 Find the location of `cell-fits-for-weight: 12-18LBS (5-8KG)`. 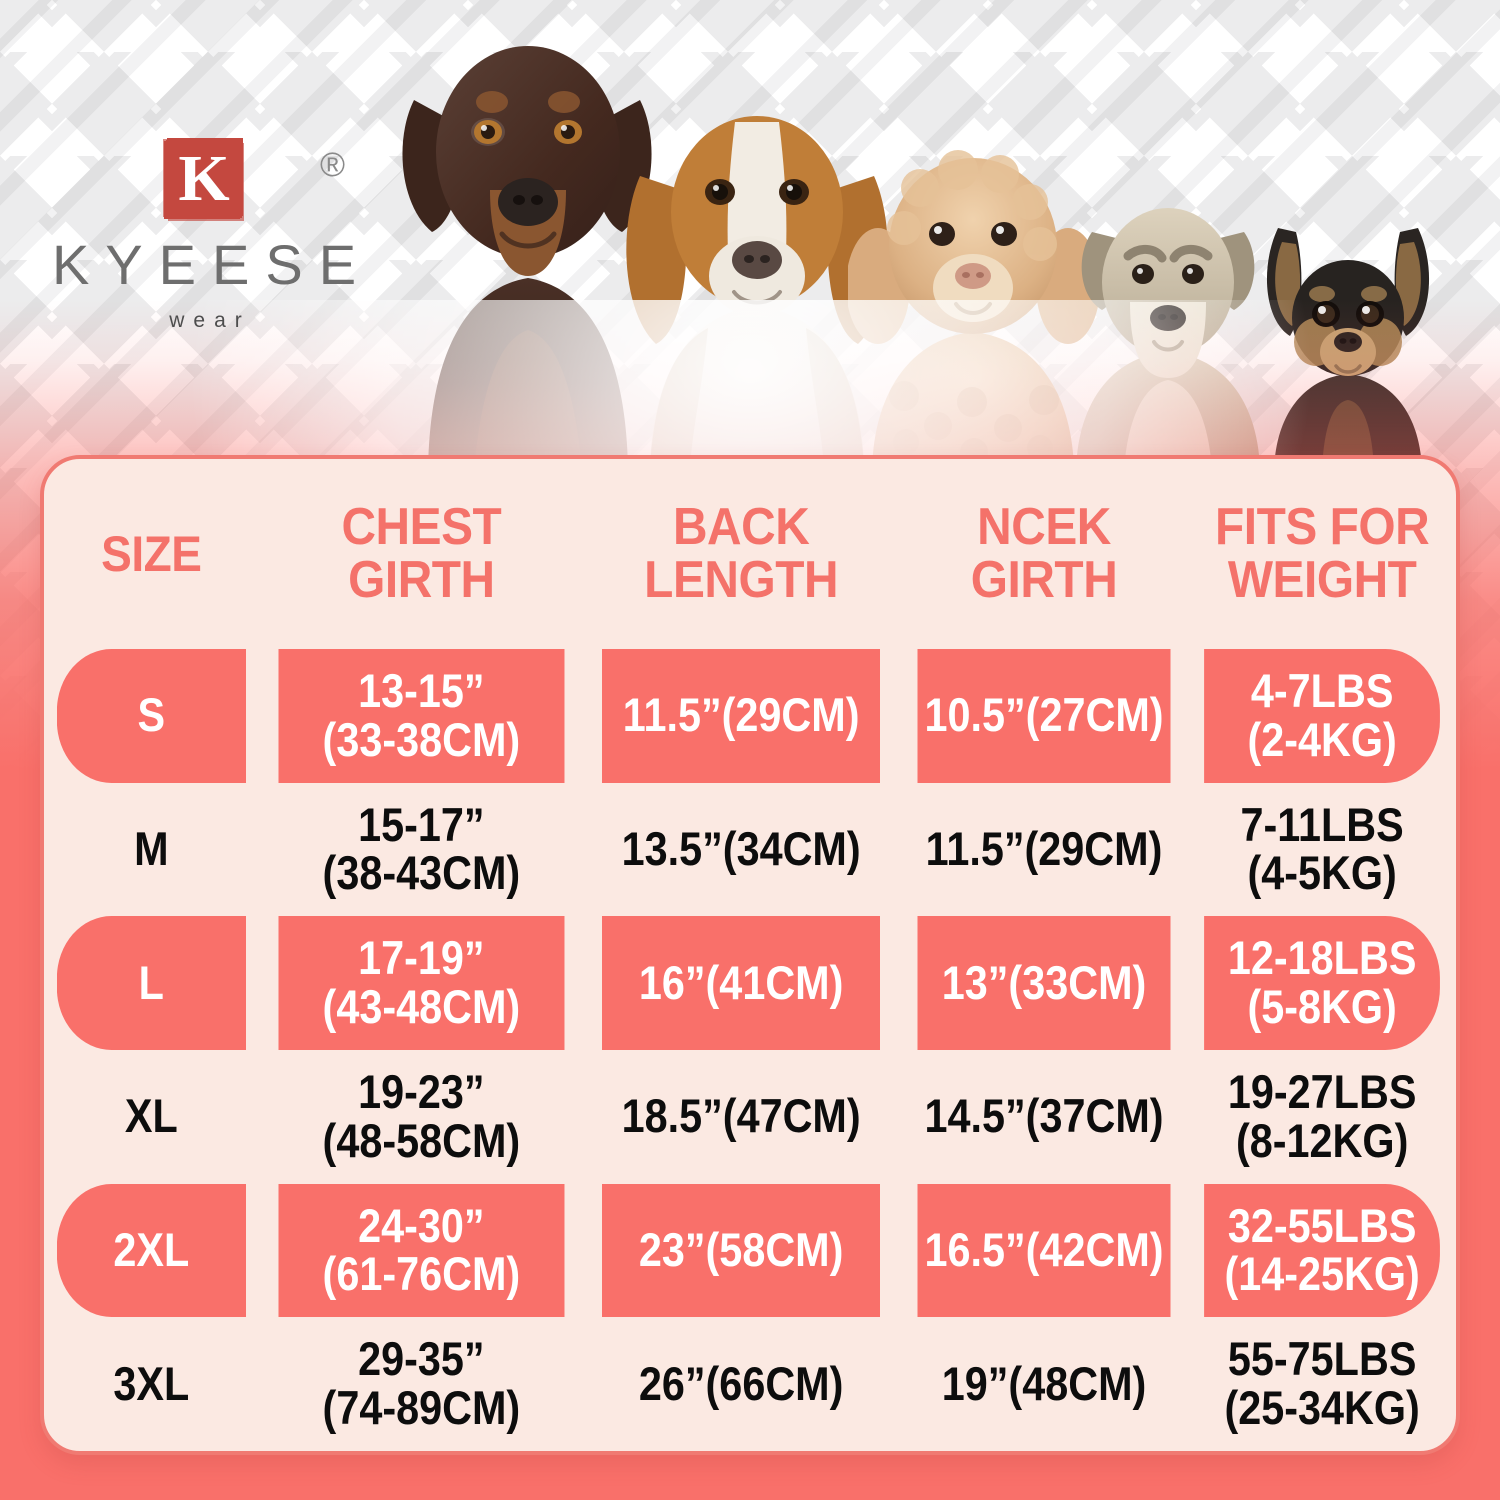

cell-fits-for-weight: 12-18LBS (5-8KG) is located at coordinates (1321, 983).